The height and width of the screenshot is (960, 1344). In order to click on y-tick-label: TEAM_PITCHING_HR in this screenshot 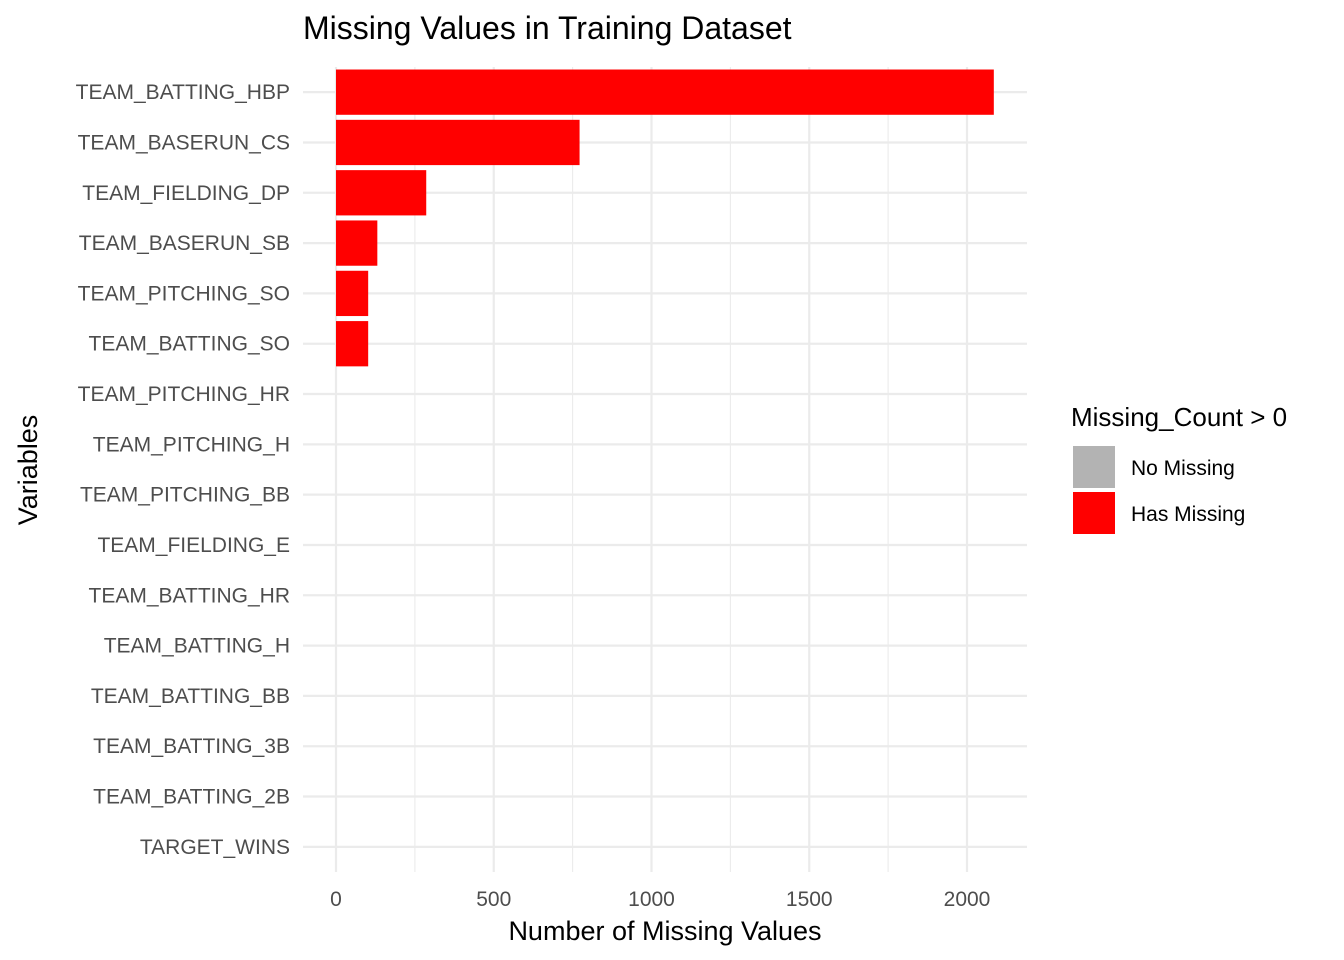, I will do `click(184, 394)`.